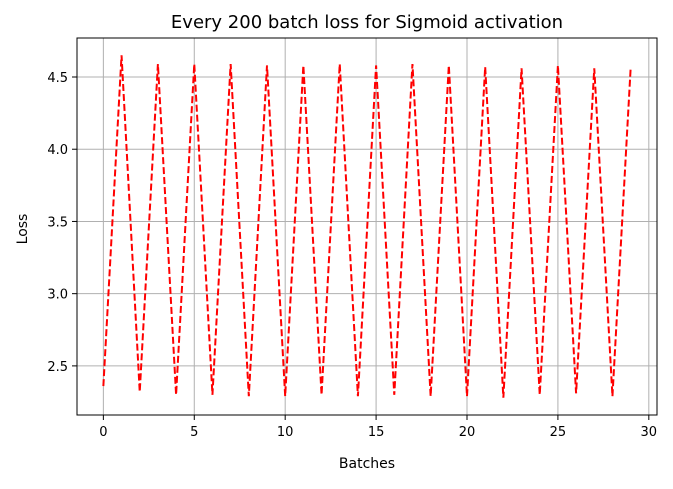 This screenshot has height=489, width=673. Describe the element at coordinates (57, 295) in the screenshot. I see `y-tick-label: 3.0` at that location.